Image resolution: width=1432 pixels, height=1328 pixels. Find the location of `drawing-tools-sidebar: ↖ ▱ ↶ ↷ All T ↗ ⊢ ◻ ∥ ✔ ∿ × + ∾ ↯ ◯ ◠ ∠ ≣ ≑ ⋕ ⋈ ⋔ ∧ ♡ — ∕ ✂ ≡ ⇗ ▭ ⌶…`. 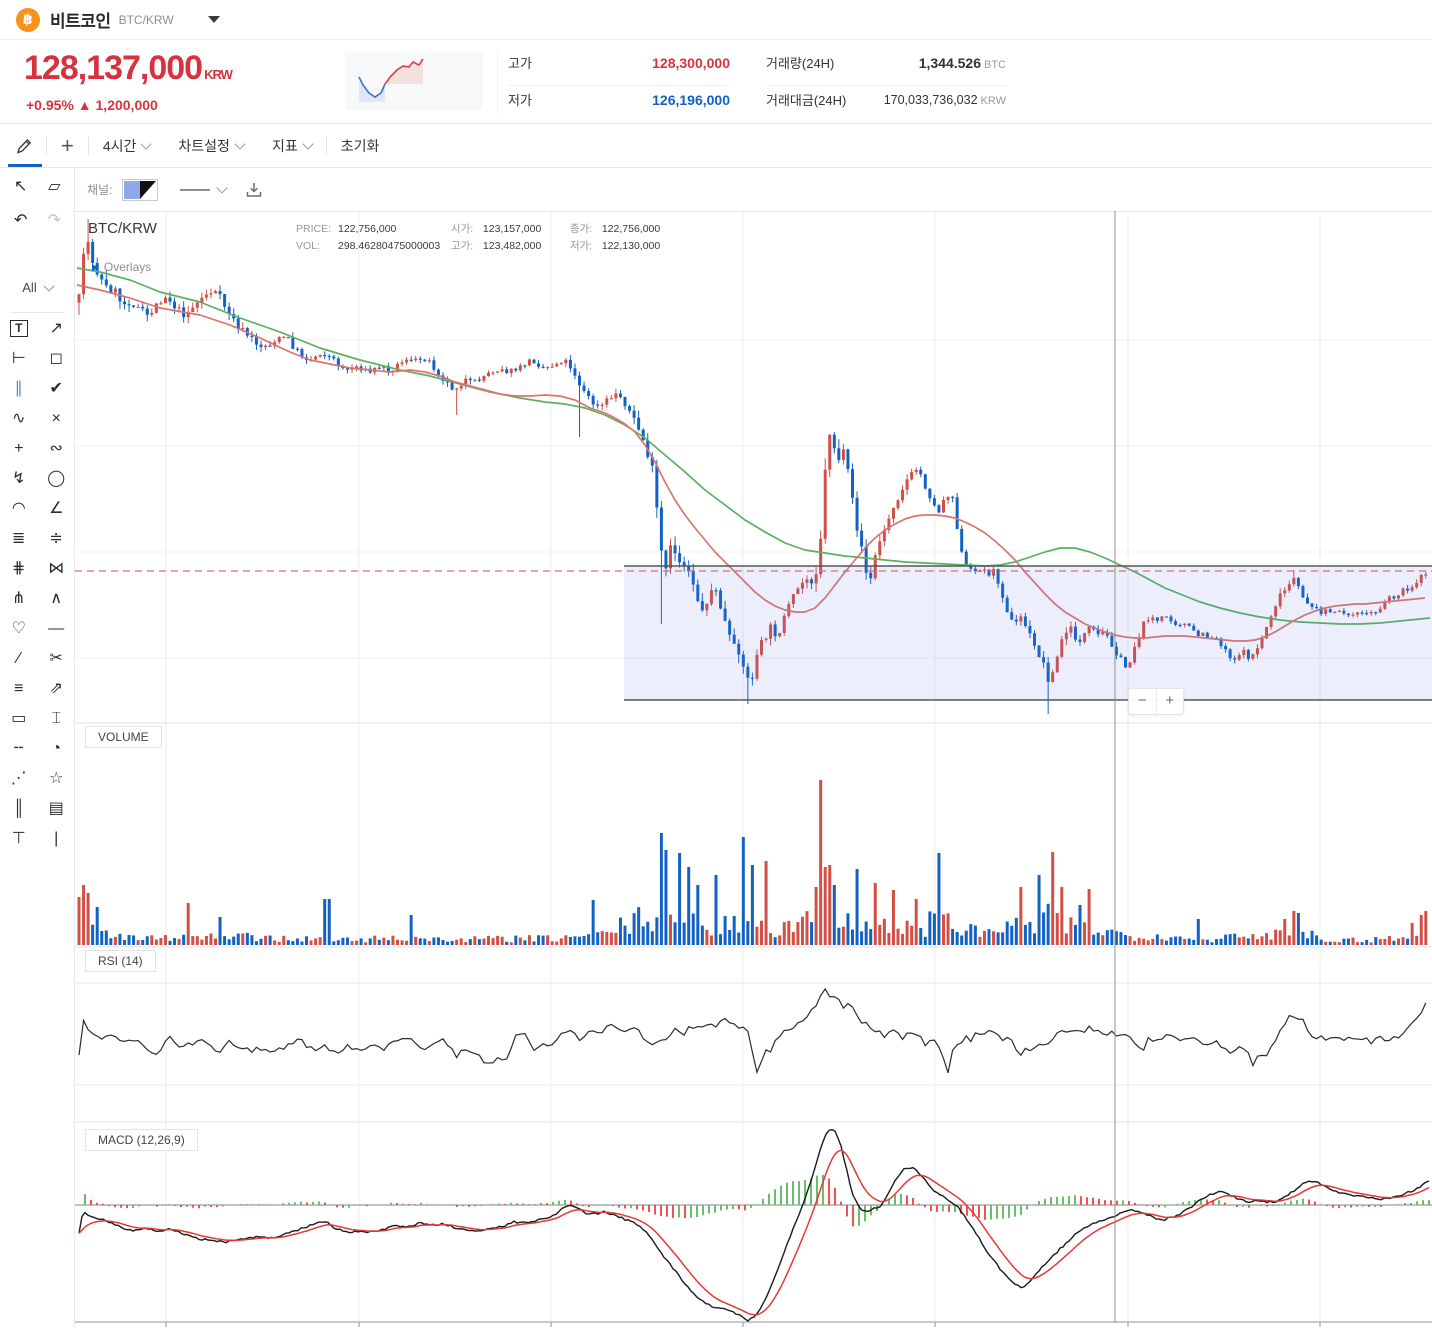

drawing-tools-sidebar: ↖ ▱ ↶ ↷ All T ↗ ⊢ ◻ ∥ ✔ ∿ × + ∾ ↯ ◯ ◠ ∠ ≣ ≑ ⋕ ⋈ ⋔ ∧ ♡ — ∕ ✂ ≡ ⇗ ▭ ⌶… is located at coordinates (37, 748).